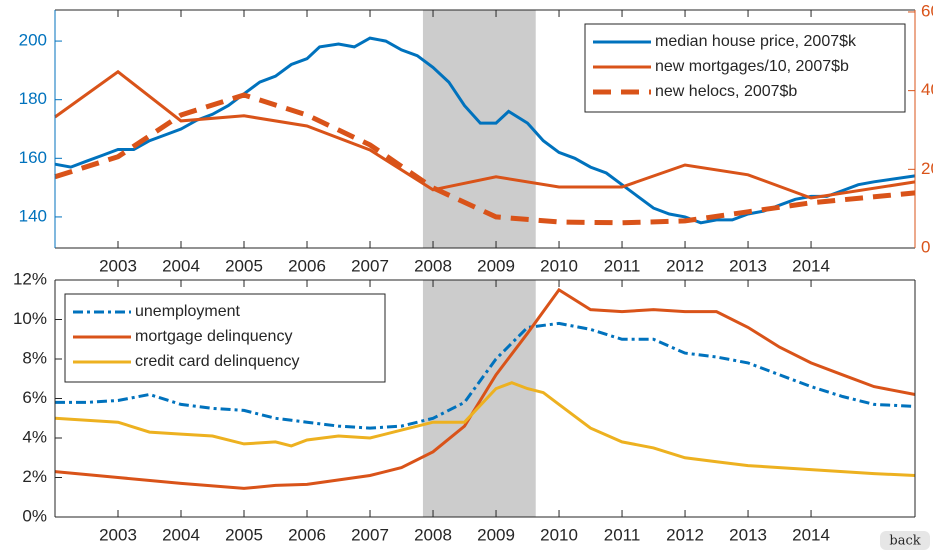 Image resolution: width=933 pixels, height=556 pixels. What do you see at coordinates (217, 361) in the screenshot?
I see `legend-label: credit card delinquency` at bounding box center [217, 361].